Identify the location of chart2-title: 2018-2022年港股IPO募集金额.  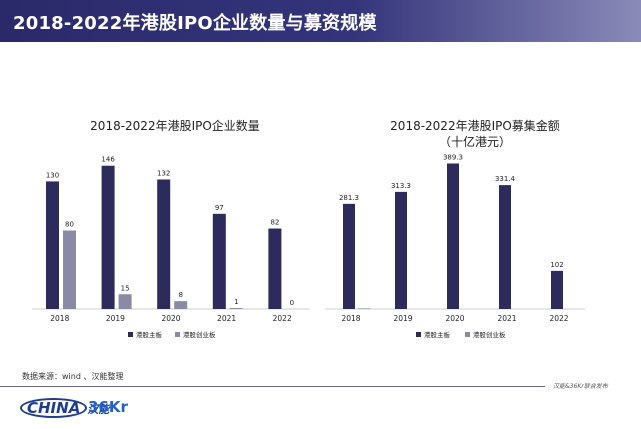
(475, 126).